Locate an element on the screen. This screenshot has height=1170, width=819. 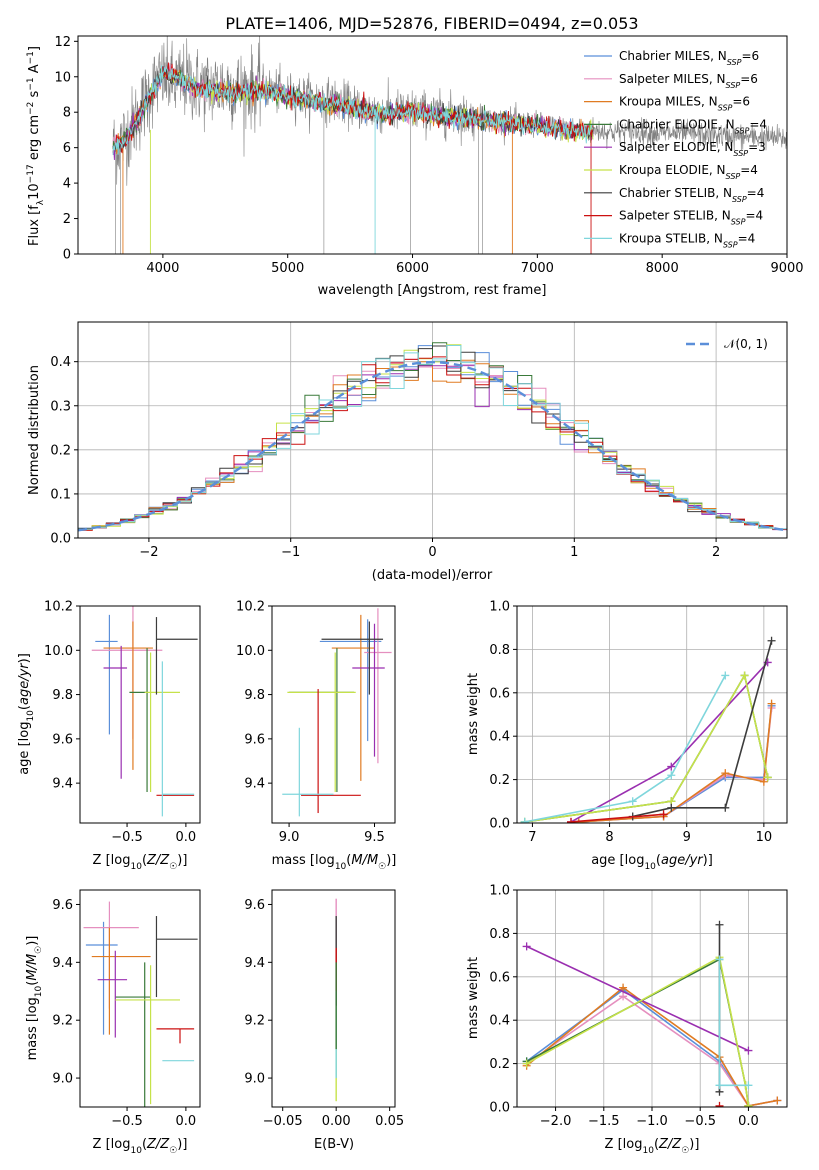
x-tick-label: −1 is located at coordinates (290, 552).